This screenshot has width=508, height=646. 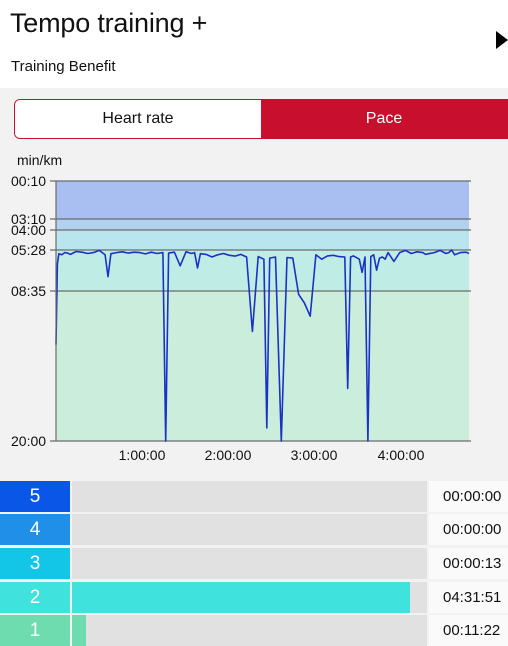 What do you see at coordinates (468, 597) in the screenshot?
I see `zone-time: 04:31:51` at bounding box center [468, 597].